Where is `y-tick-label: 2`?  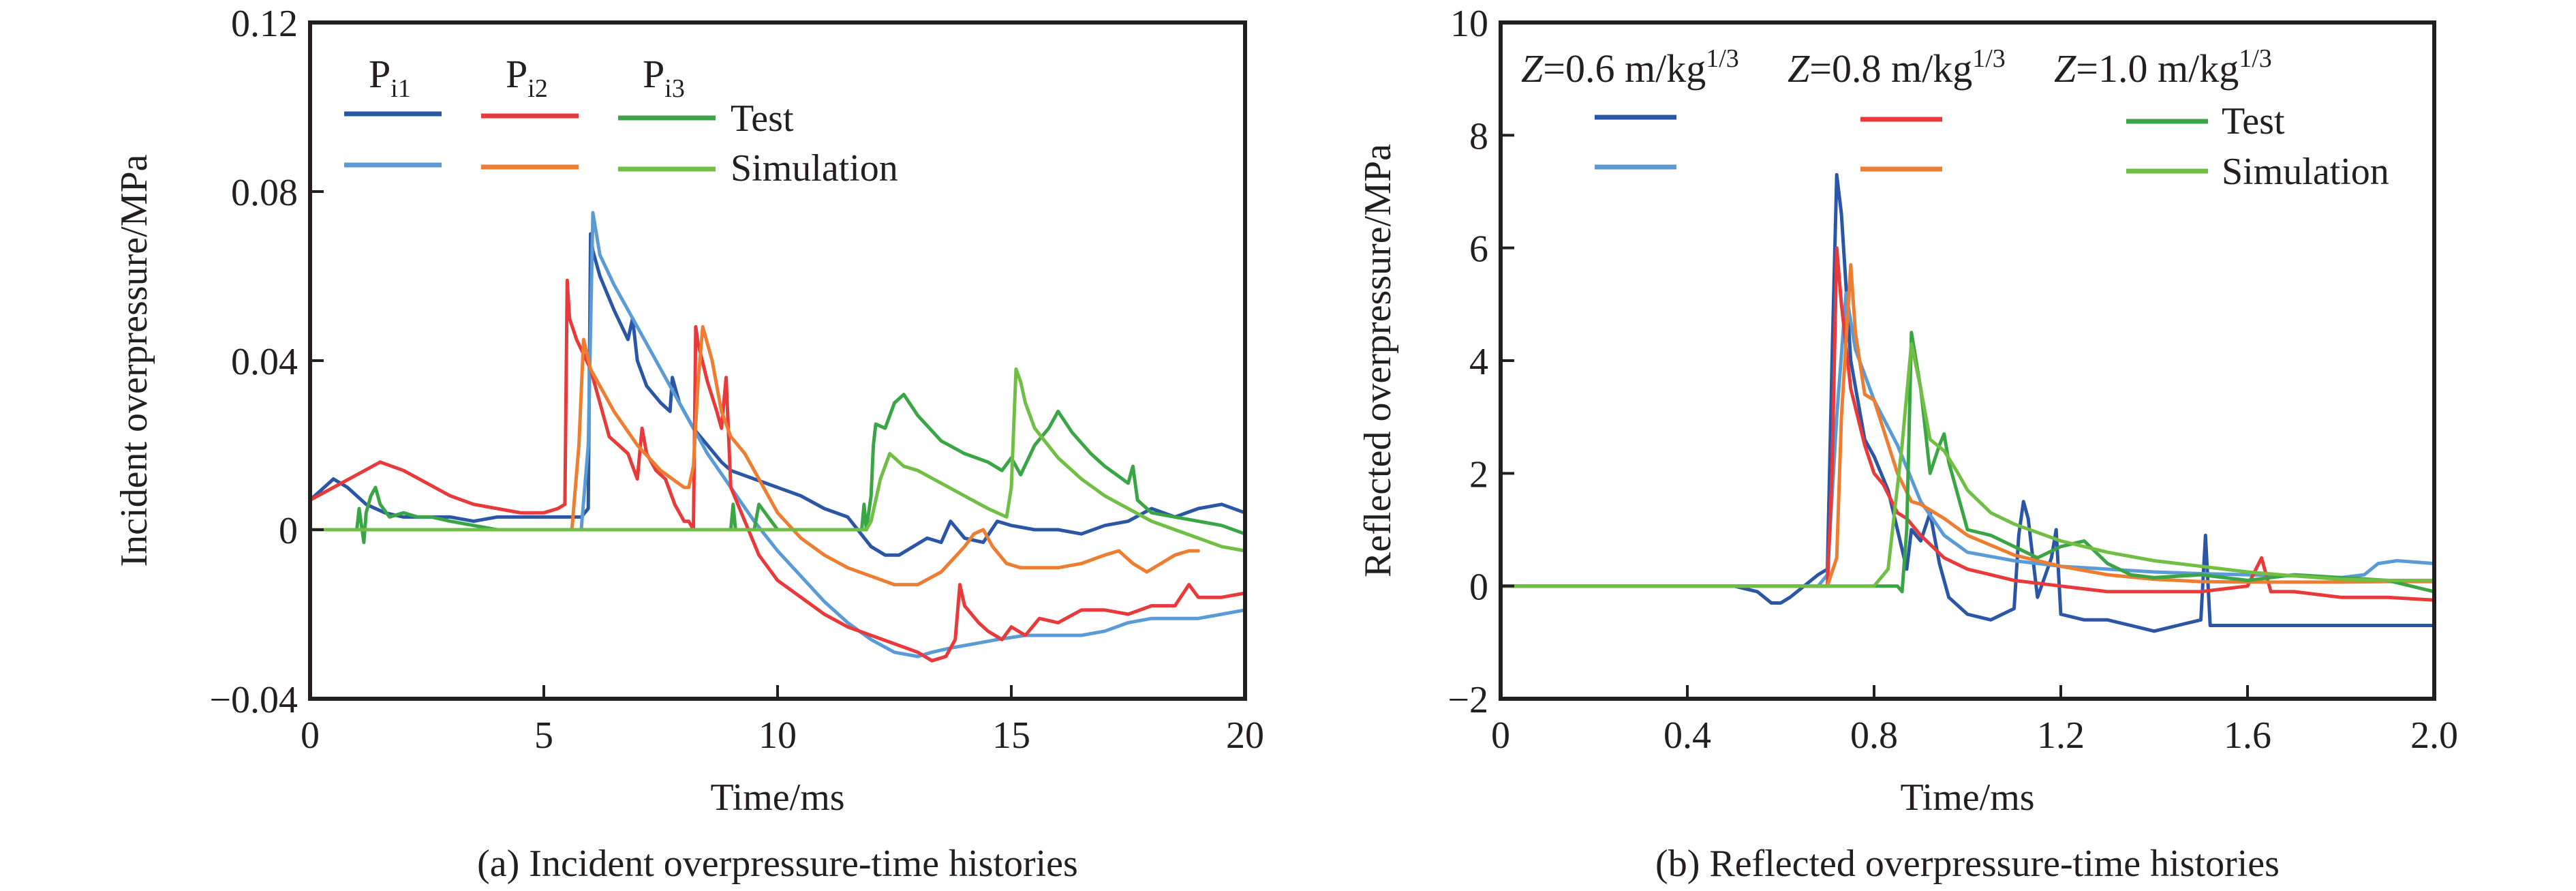 y-tick-label: 2 is located at coordinates (1478, 474).